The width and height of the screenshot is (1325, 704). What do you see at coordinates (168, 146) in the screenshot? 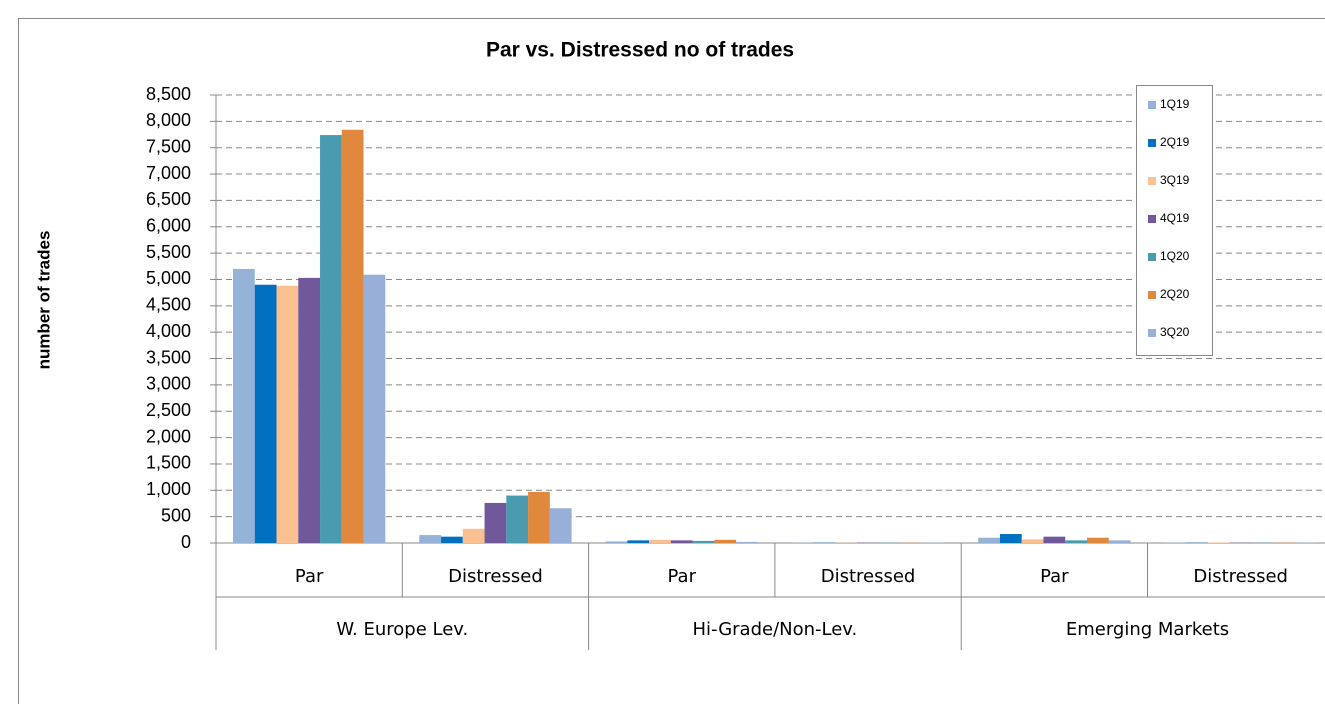
I see `y-tick-label: 7,500` at bounding box center [168, 146].